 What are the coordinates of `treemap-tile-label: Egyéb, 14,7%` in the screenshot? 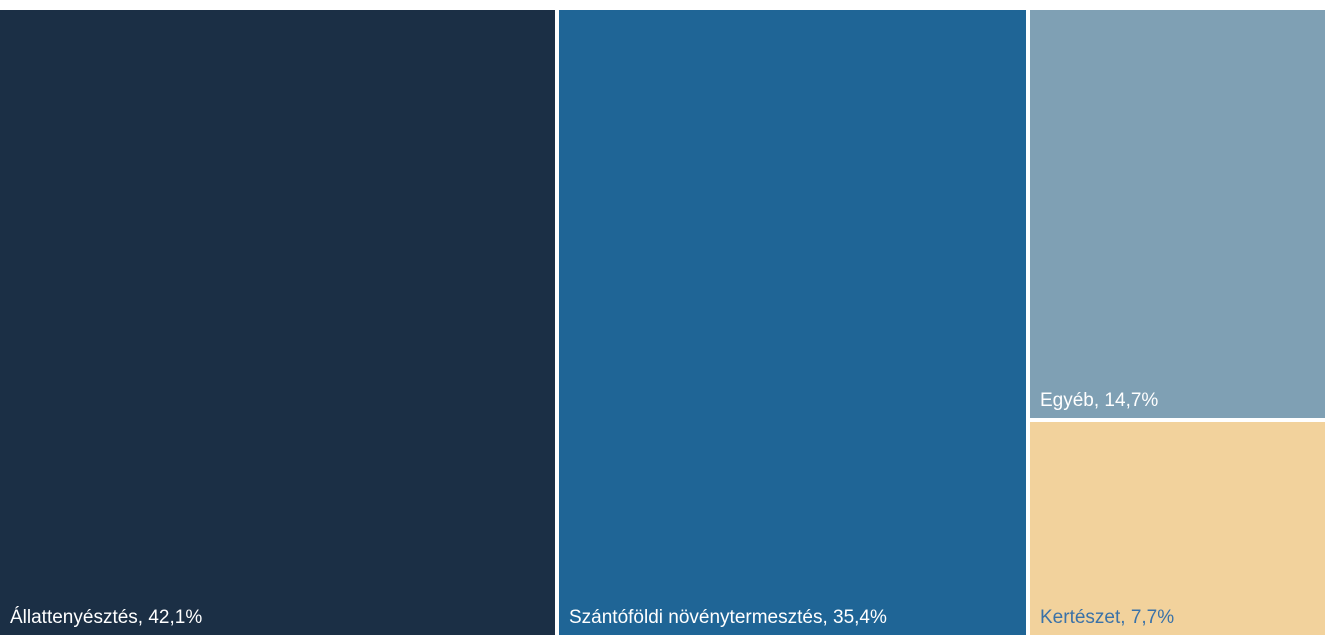 It's located at (1099, 400).